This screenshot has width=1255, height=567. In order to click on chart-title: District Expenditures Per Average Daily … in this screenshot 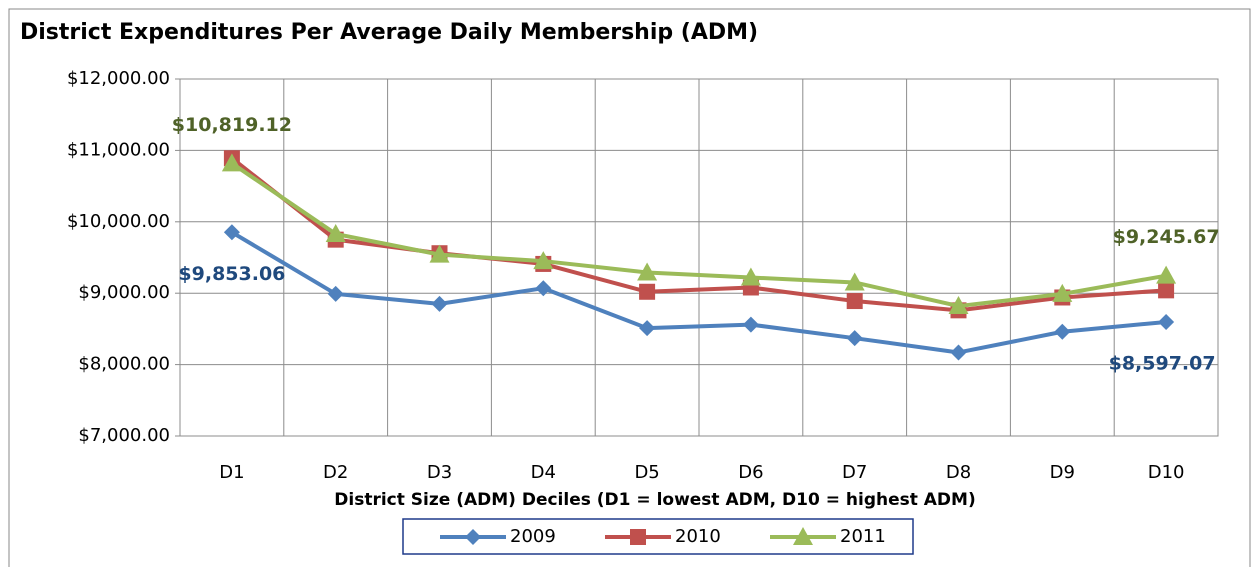, I will do `click(389, 32)`.